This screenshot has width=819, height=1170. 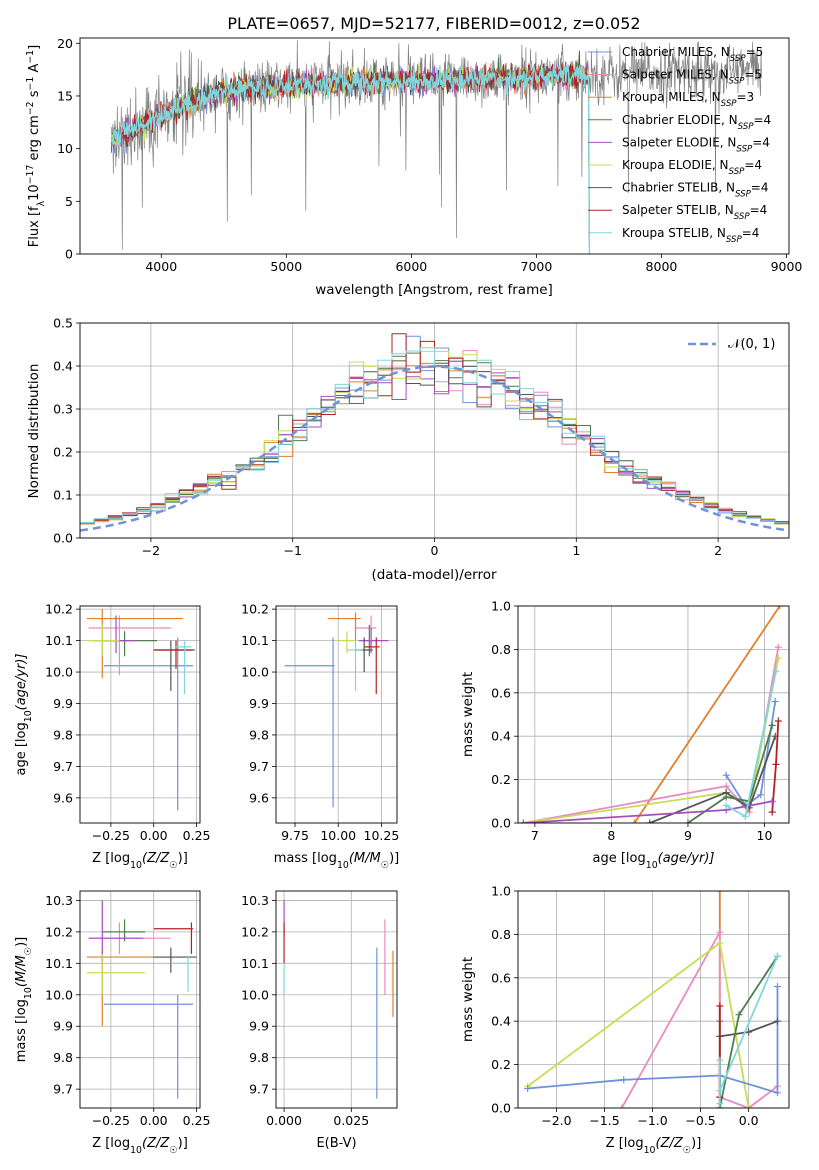 I want to click on x-tick-label: 0.0, so click(x=749, y=1120).